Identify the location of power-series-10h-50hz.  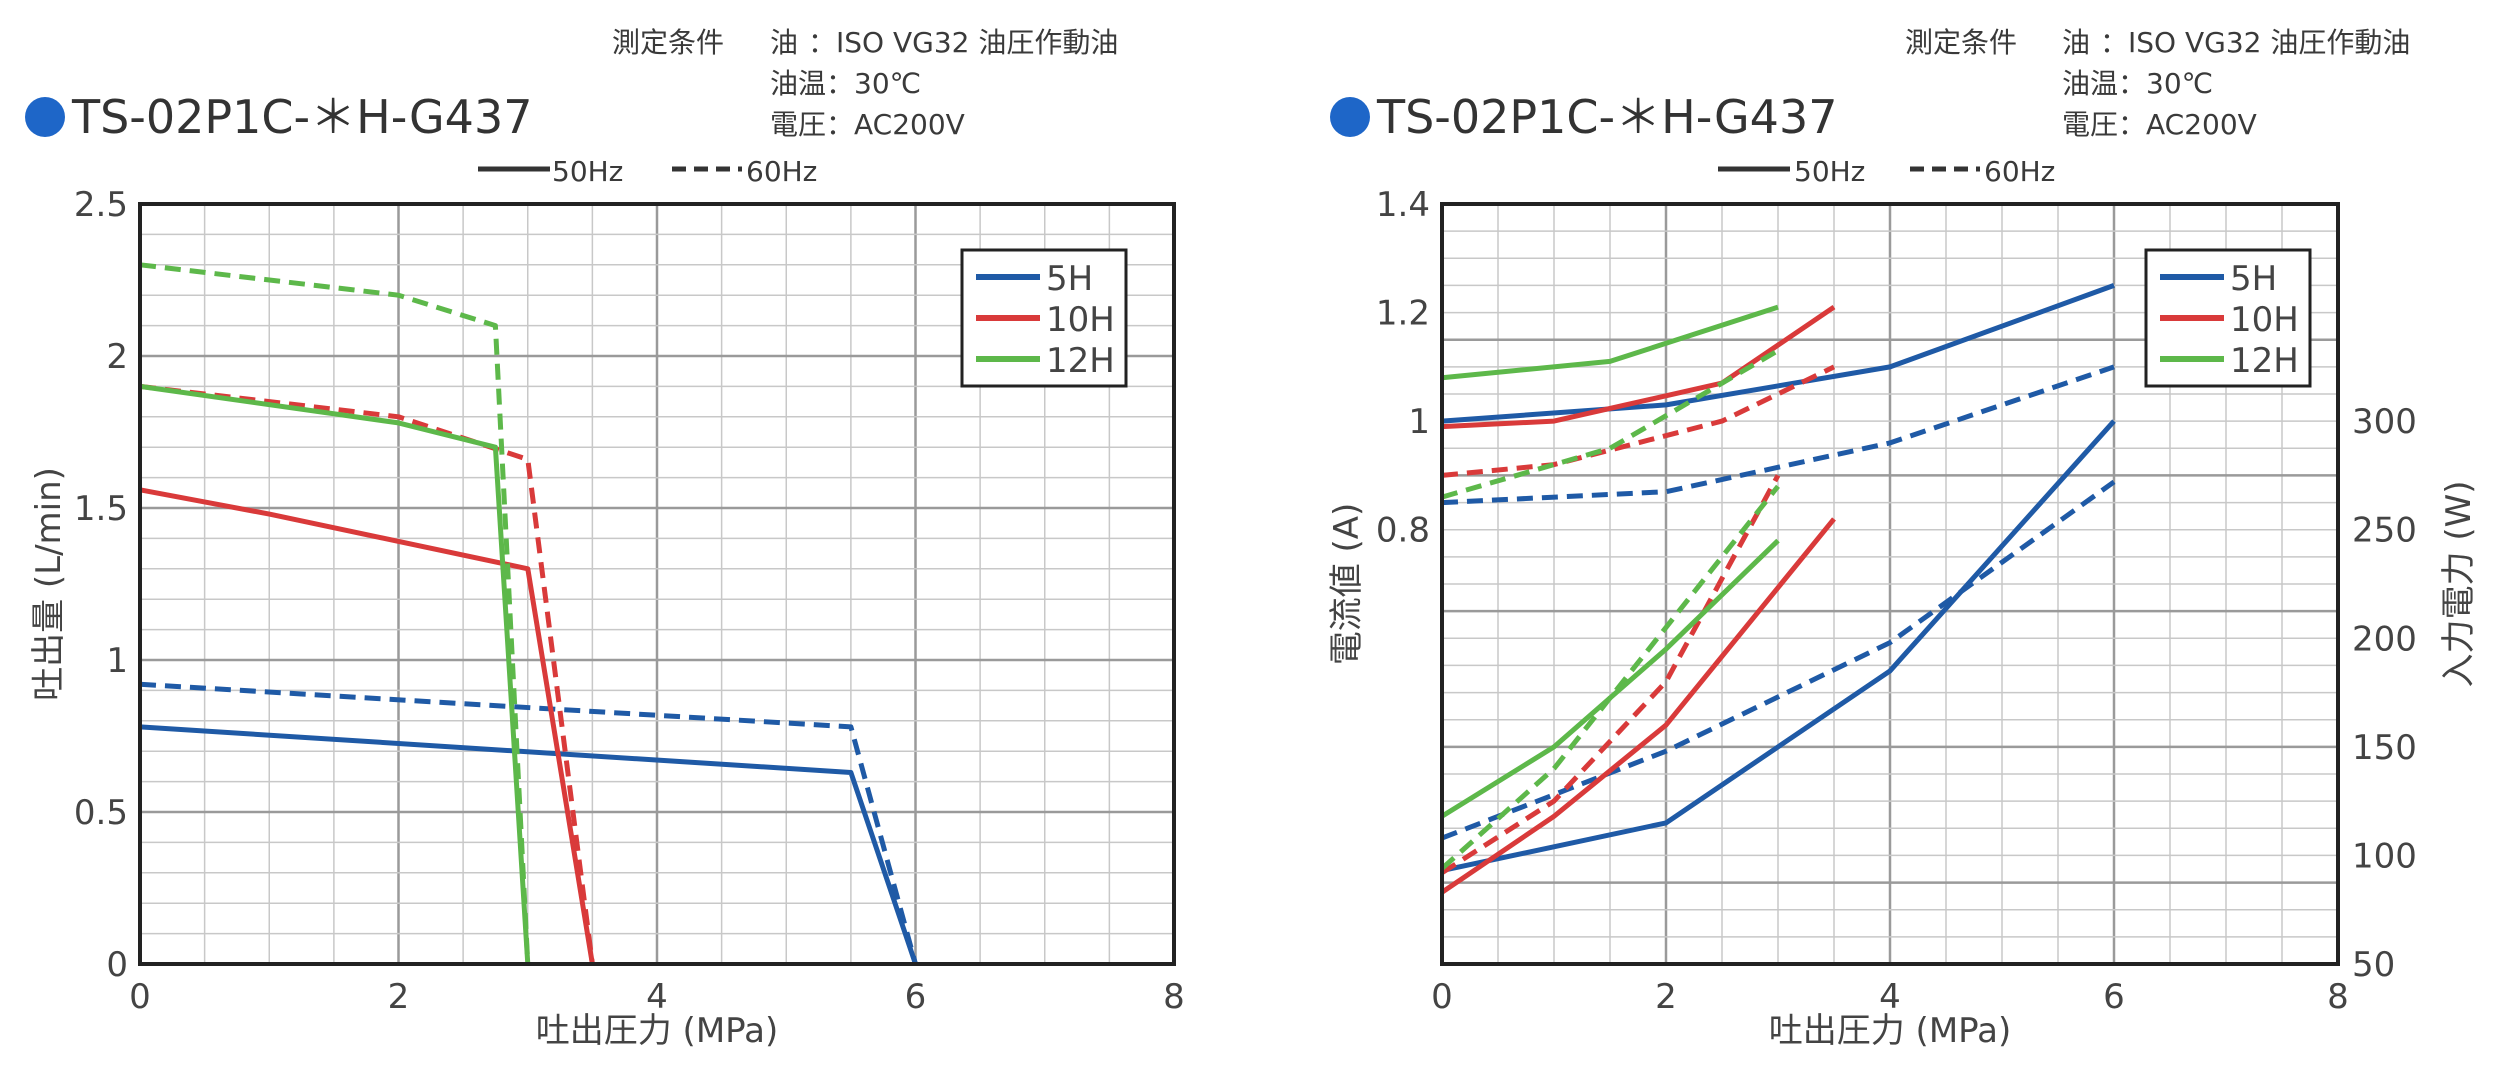
(1638, 706).